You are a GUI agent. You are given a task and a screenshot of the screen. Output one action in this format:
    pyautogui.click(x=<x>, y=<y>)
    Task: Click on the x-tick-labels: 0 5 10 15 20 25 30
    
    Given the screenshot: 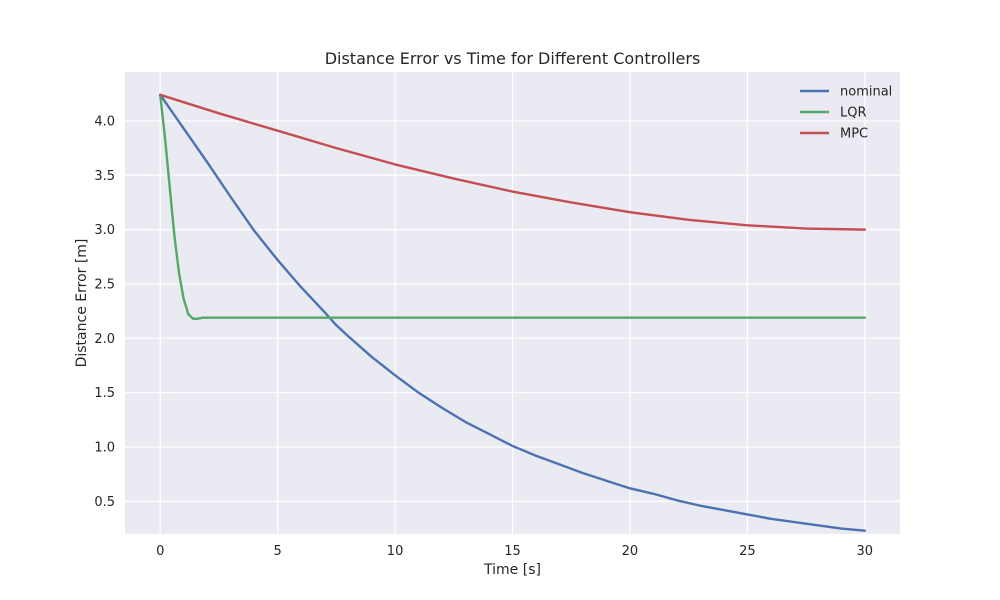 What is the action you would take?
    pyautogui.click(x=514, y=551)
    